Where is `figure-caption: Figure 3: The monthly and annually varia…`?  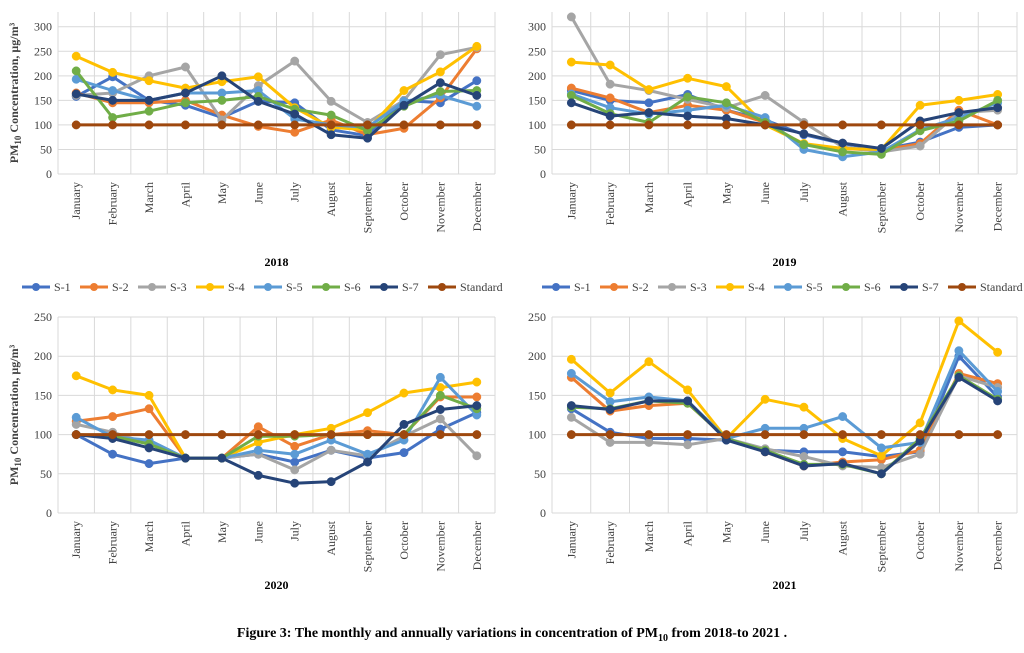
figure-caption: Figure 3: The monthly and annually varia… is located at coordinates (512, 635).